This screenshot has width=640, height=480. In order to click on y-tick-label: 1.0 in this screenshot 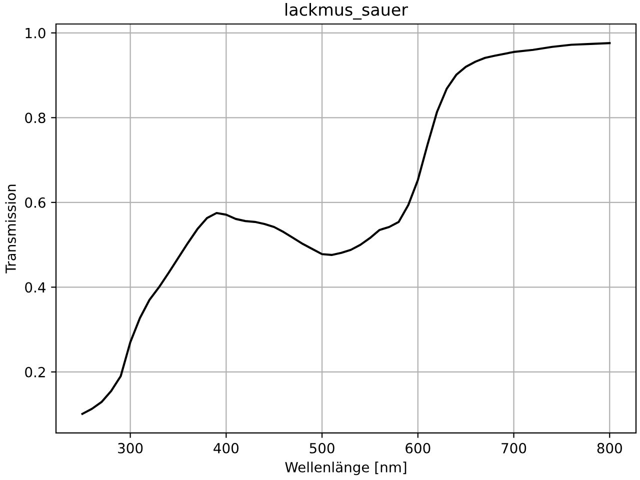, I will do `click(36, 33)`.